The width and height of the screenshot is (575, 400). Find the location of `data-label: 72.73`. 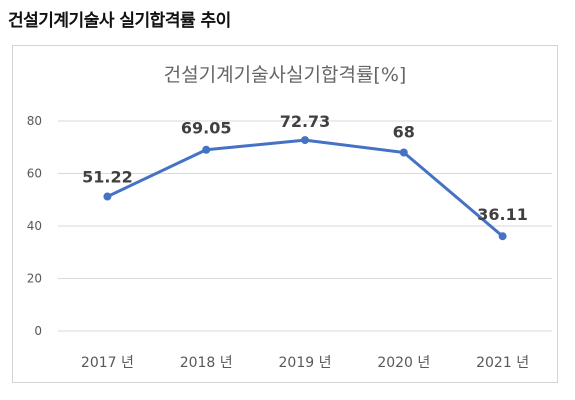

data-label: 72.73 is located at coordinates (305, 121).